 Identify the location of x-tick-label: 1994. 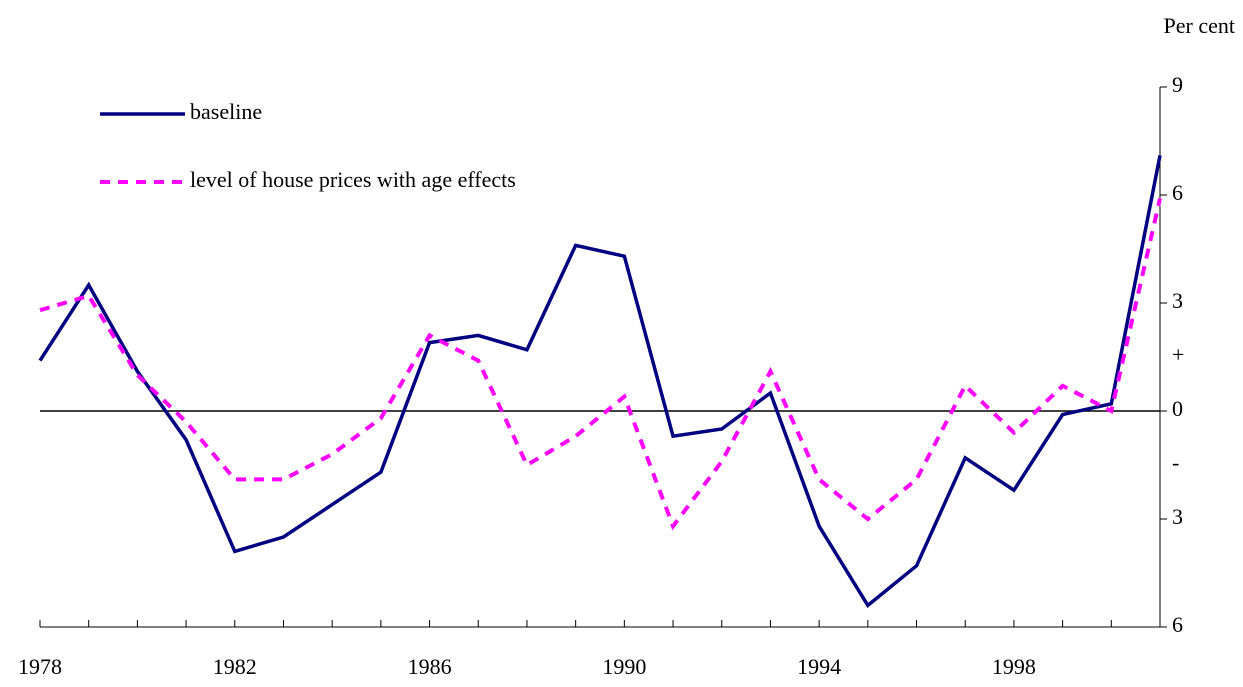
(819, 666).